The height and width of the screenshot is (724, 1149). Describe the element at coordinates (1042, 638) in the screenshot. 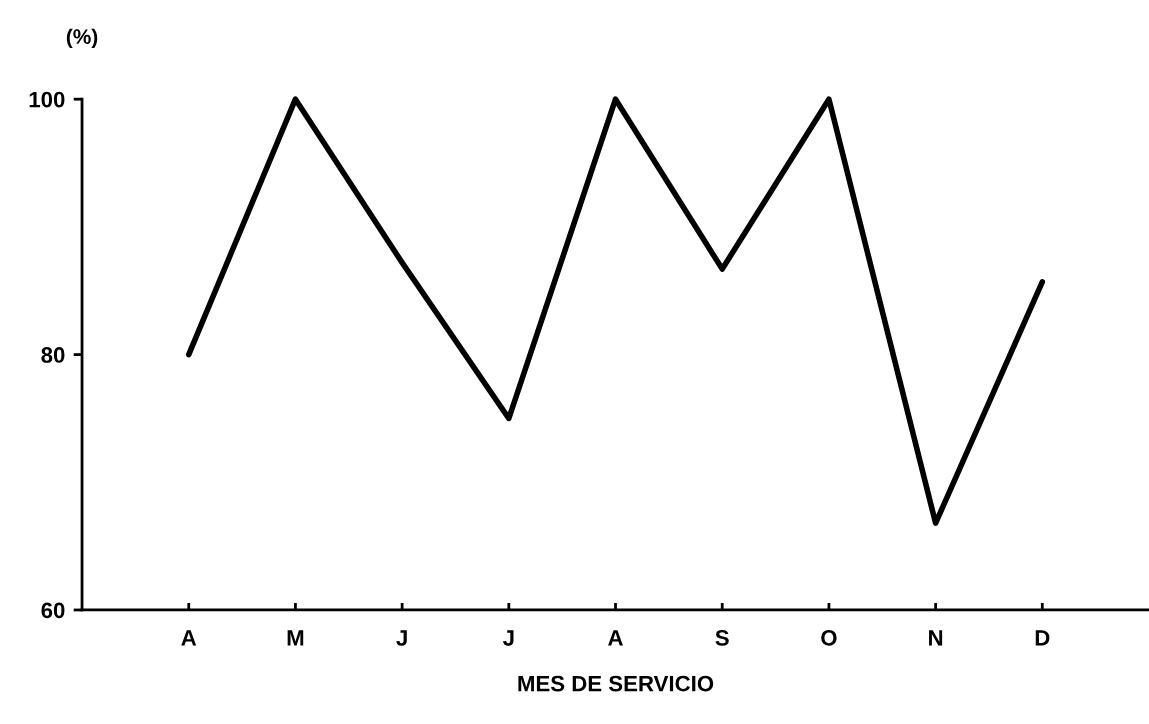

I see `x-tick-label: D` at that location.